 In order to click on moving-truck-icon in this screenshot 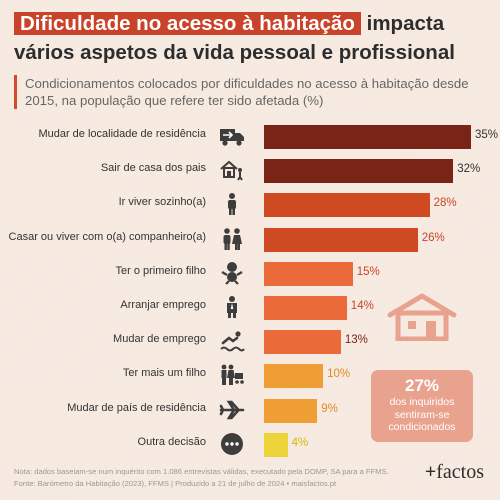, I will do `click(232, 136)`.